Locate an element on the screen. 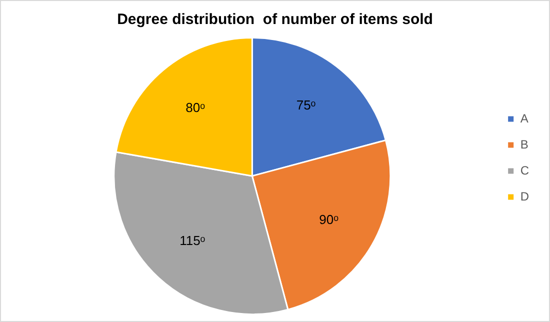 The height and width of the screenshot is (322, 550). chart-title: Degree distribution of number of items sold is located at coordinates (275, 19).